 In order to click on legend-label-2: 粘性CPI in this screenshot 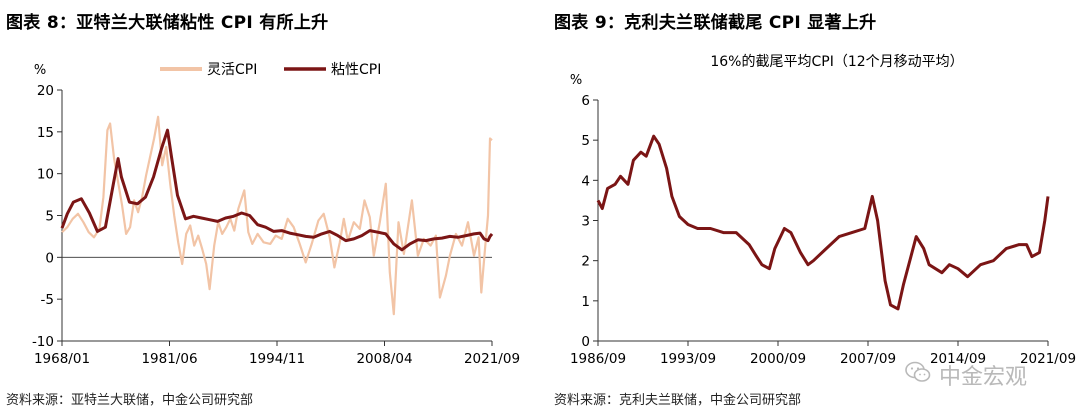, I will do `click(356, 70)`.